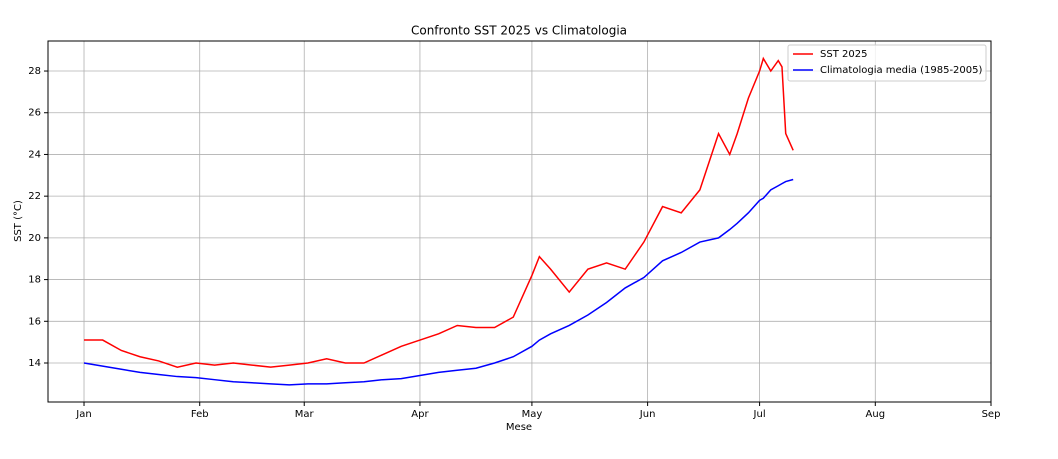  Describe the element at coordinates (420, 414) in the screenshot. I see `x-tick-label: Apr` at that location.